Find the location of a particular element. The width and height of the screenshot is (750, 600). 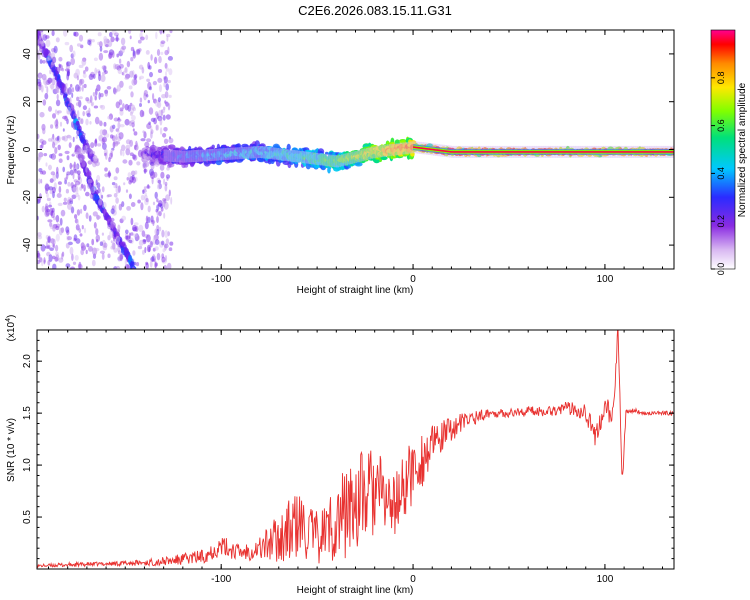

spectrogram-xlabel: Height of straight line (km) is located at coordinates (355, 290).